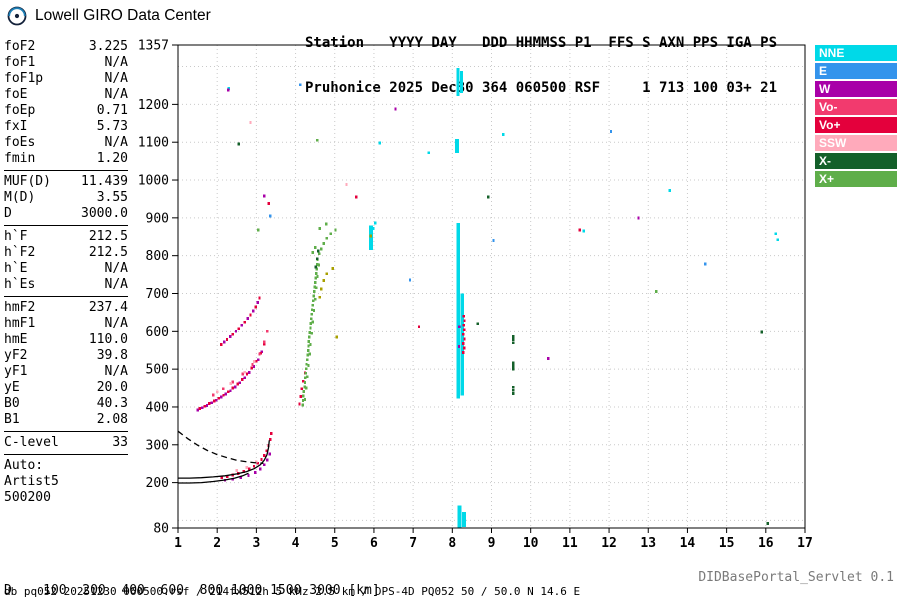 The height and width of the screenshot is (600, 900). Describe the element at coordinates (66, 46) in the screenshot. I see `param-foF2: foF2 3.225` at that location.